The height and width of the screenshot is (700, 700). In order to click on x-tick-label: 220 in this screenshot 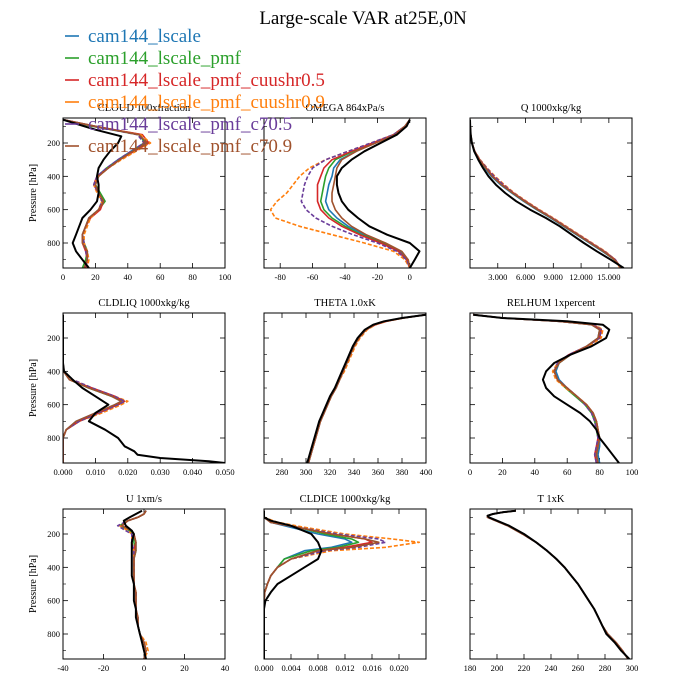, I will do `click(524, 668)`.